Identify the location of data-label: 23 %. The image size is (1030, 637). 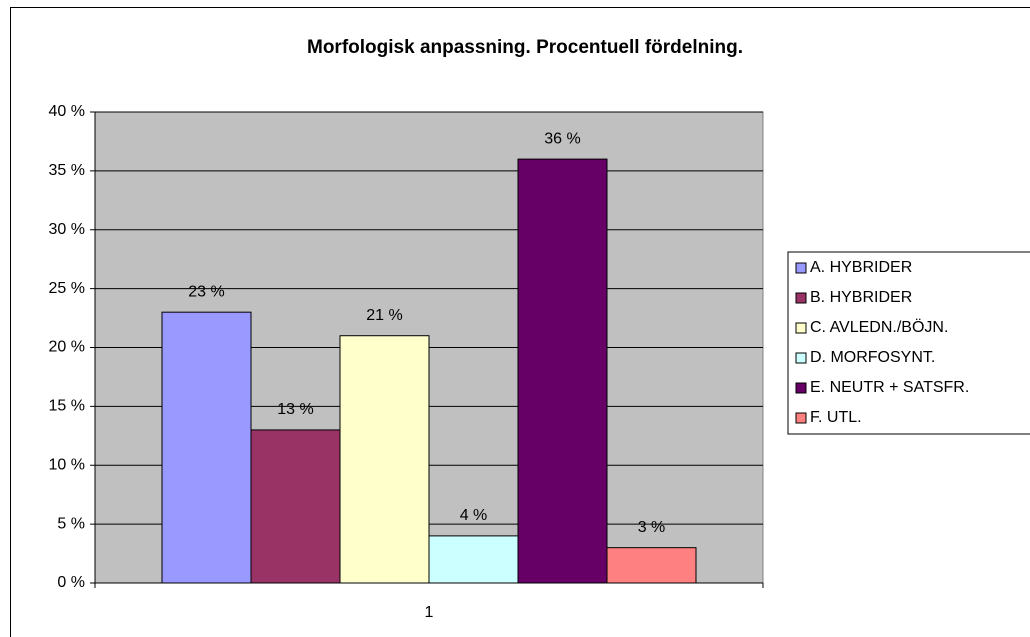
(206, 291).